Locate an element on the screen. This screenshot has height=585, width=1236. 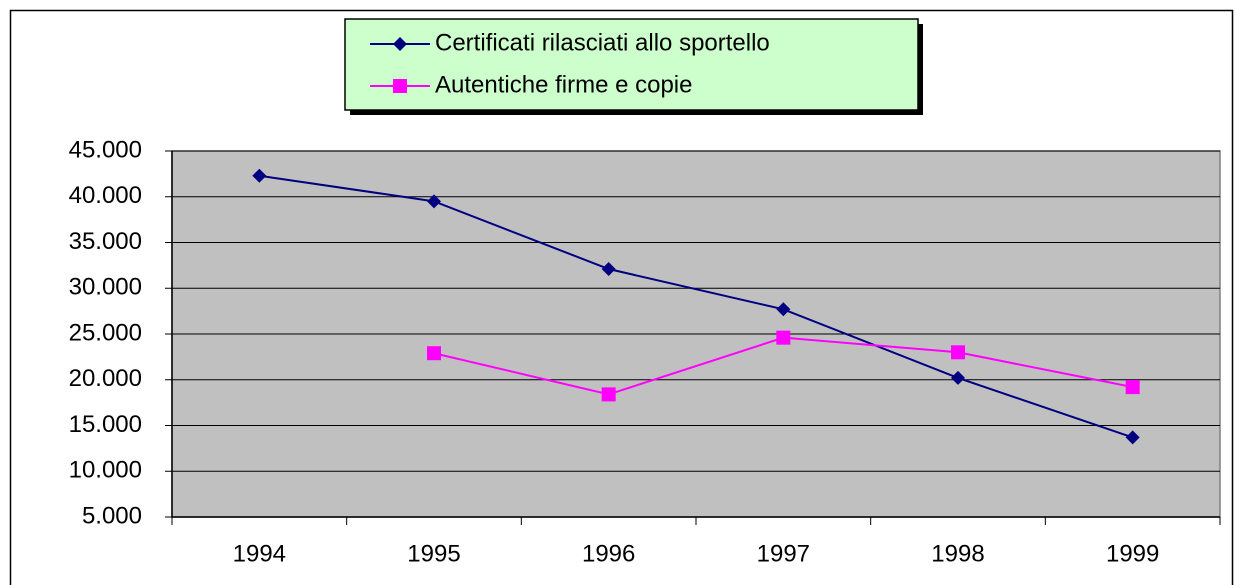
y-tick-label: 10.000 is located at coordinates (105, 470).